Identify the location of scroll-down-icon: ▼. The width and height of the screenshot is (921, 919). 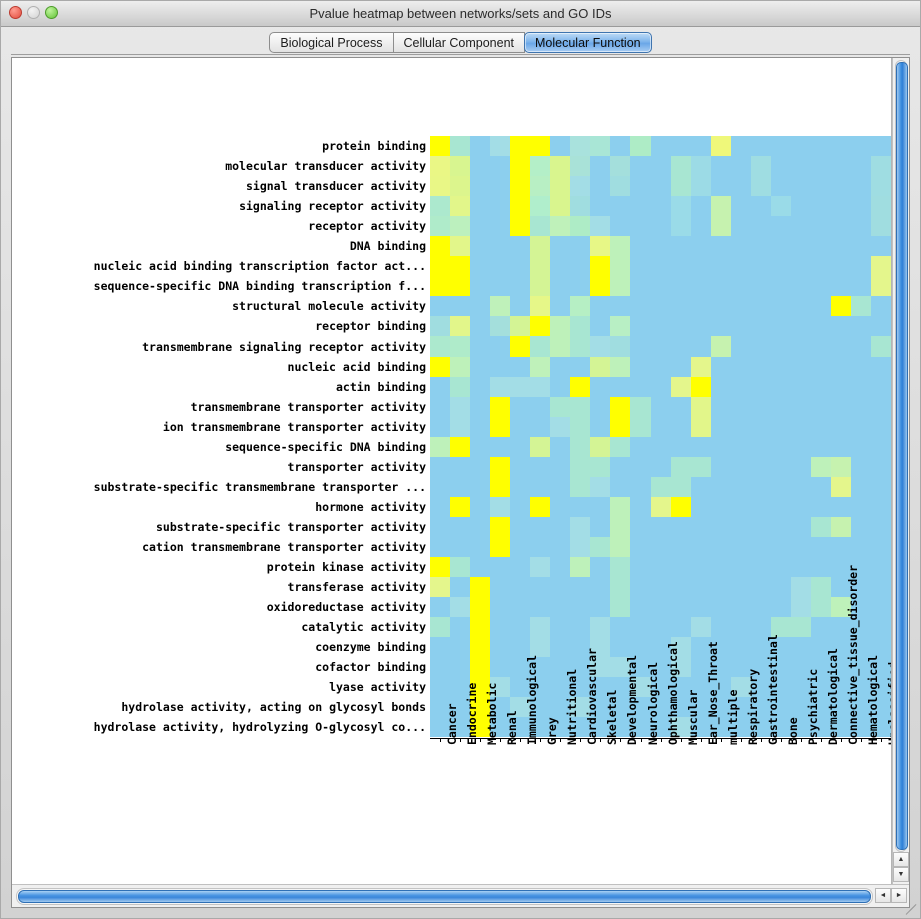
(901, 874).